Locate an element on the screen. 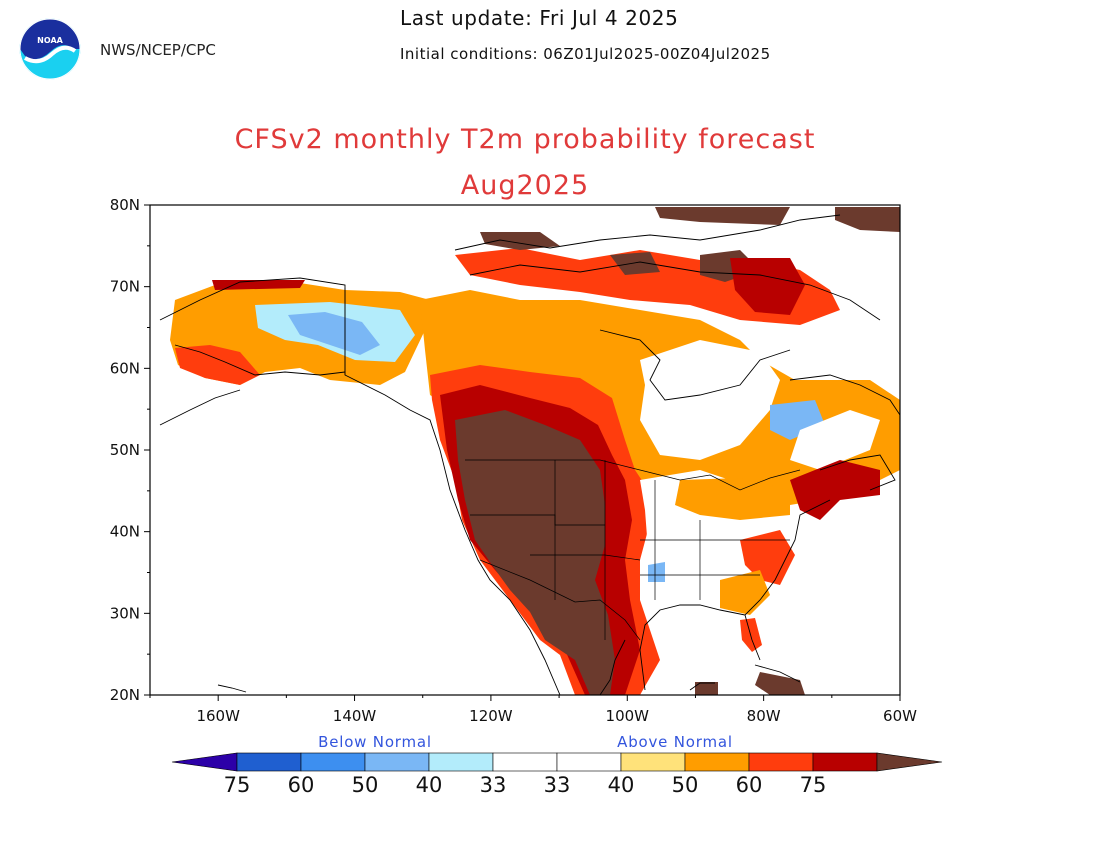 The image size is (1100, 850). y-tick-label: 80N is located at coordinates (125, 205).